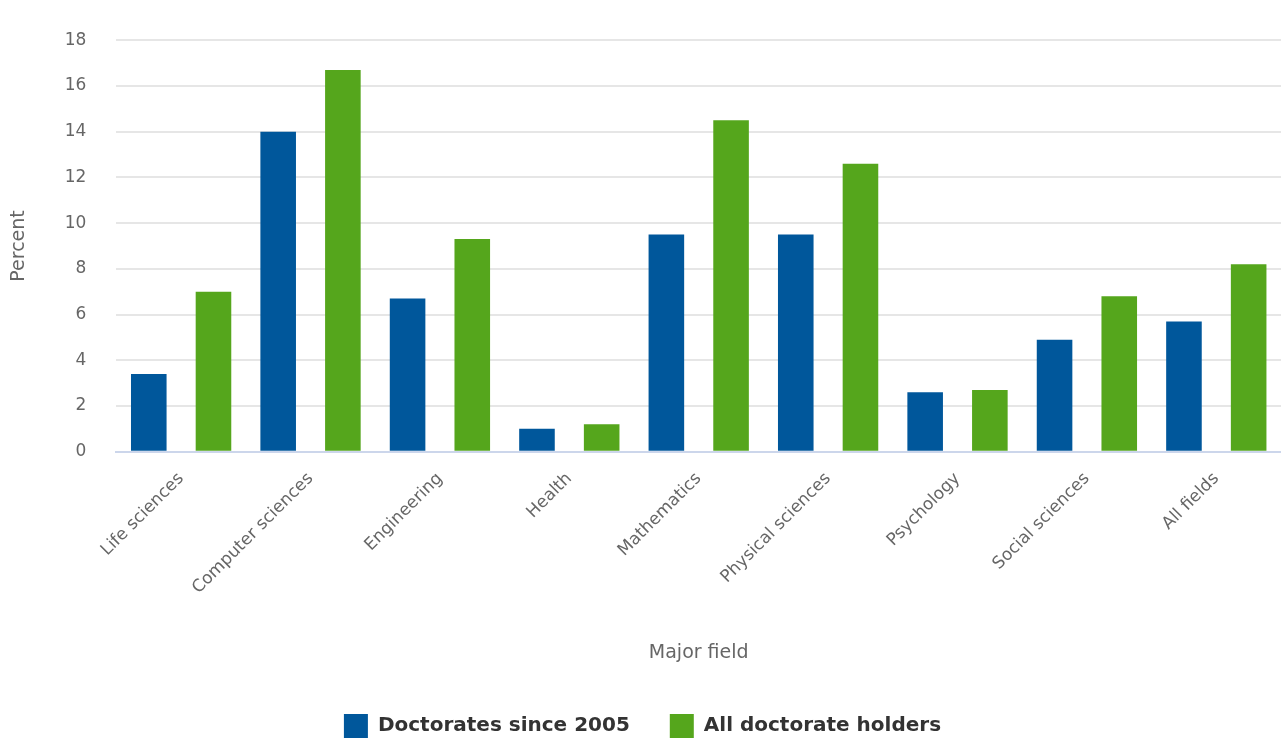 Image resolution: width=1281 pixels, height=752 pixels. Describe the element at coordinates (75, 84) in the screenshot. I see `y-tick-label: 16` at that location.